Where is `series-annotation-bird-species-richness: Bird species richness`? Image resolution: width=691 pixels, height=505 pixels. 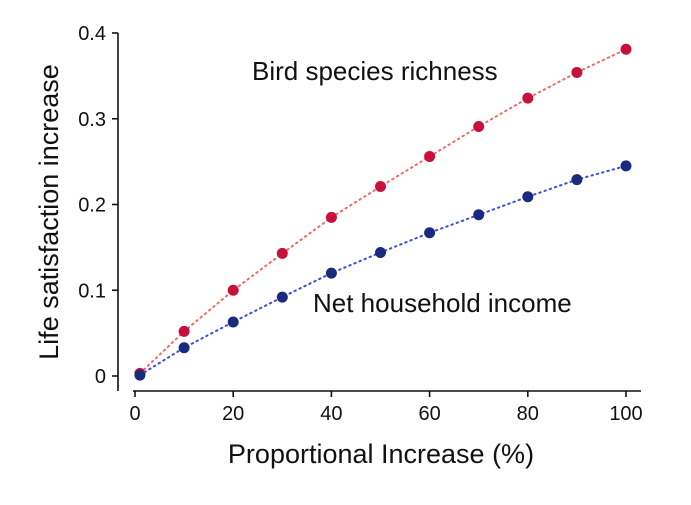
series-annotation-bird-species-richness: Bird species richness is located at coordinates (375, 71).